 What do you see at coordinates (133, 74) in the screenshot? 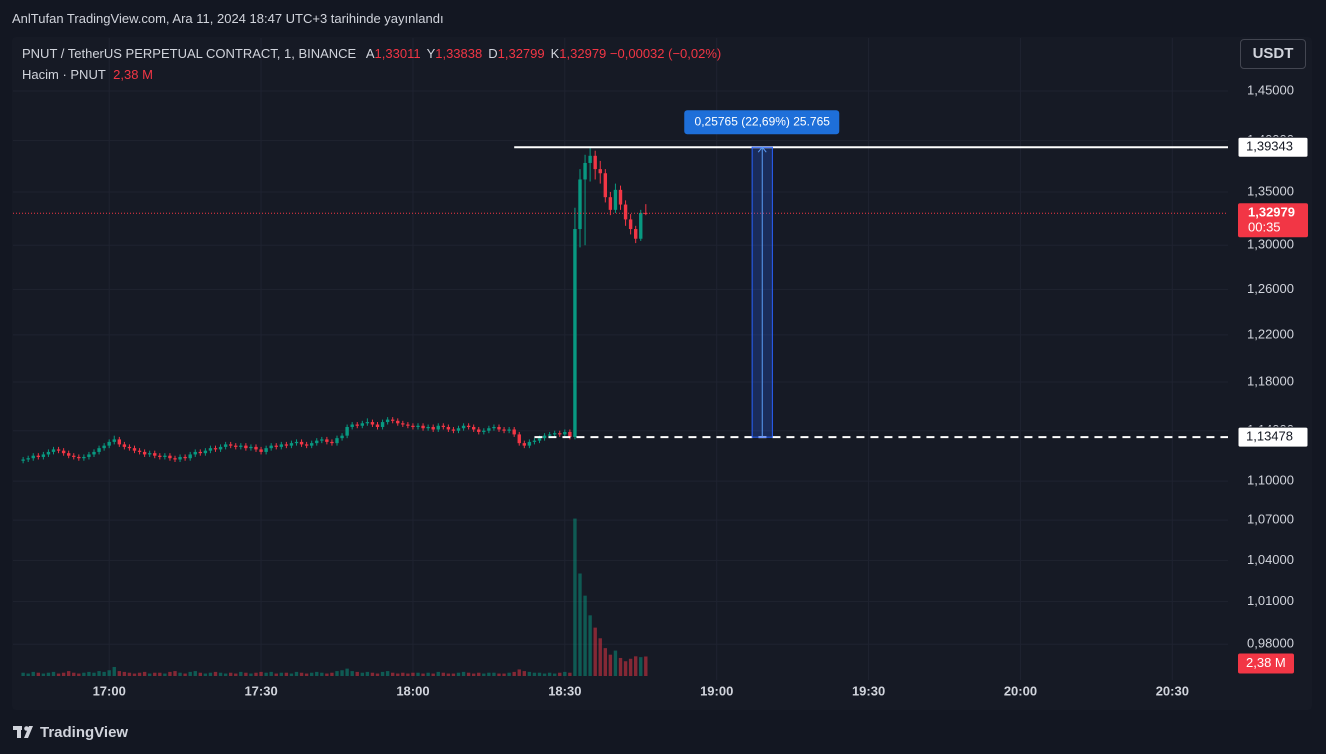
I see `volume-legend-value: 2,38 M` at bounding box center [133, 74].